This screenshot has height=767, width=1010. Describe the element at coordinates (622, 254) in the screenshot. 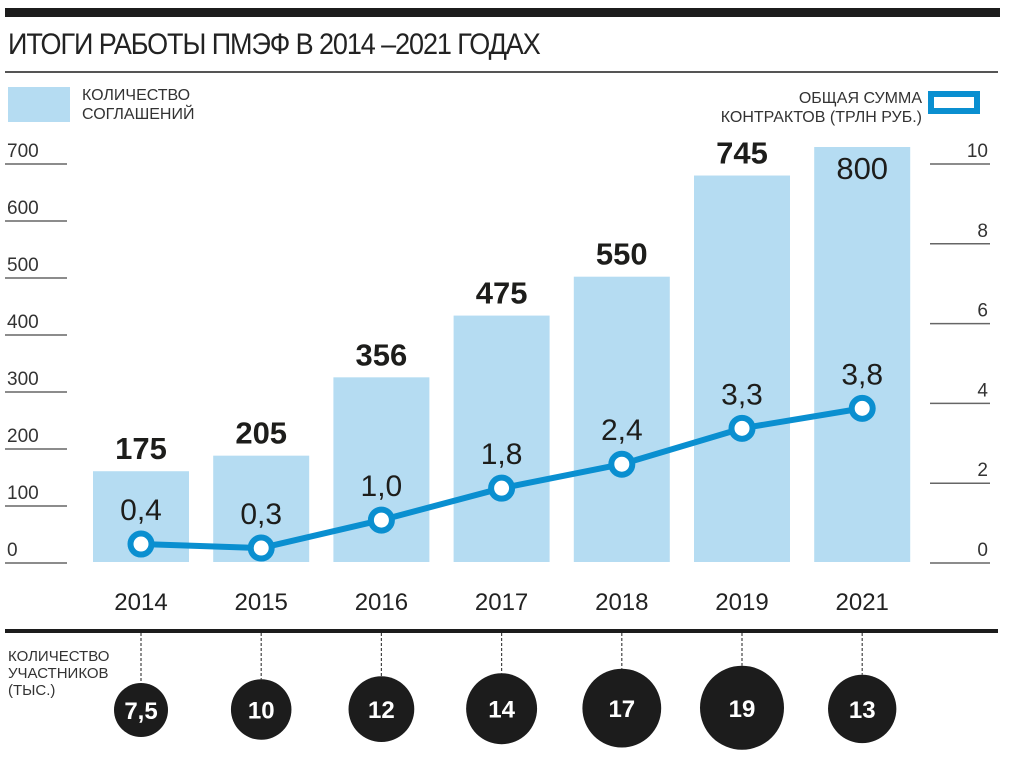

I see `bar-value-label: 550` at that location.